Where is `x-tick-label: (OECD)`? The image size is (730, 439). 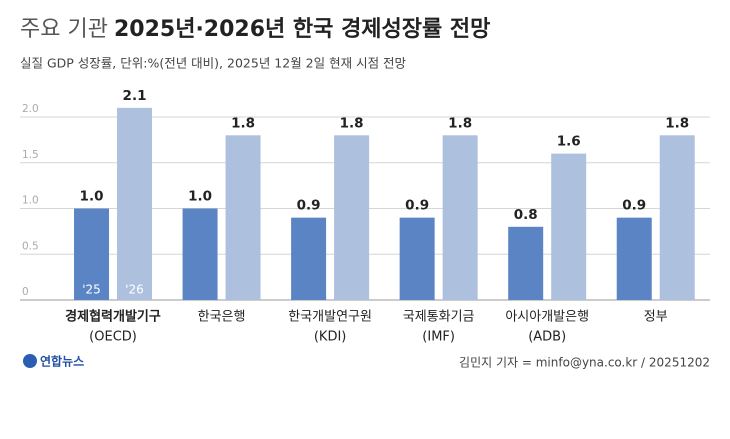
x-tick-label: (OECD) is located at coordinates (113, 337).